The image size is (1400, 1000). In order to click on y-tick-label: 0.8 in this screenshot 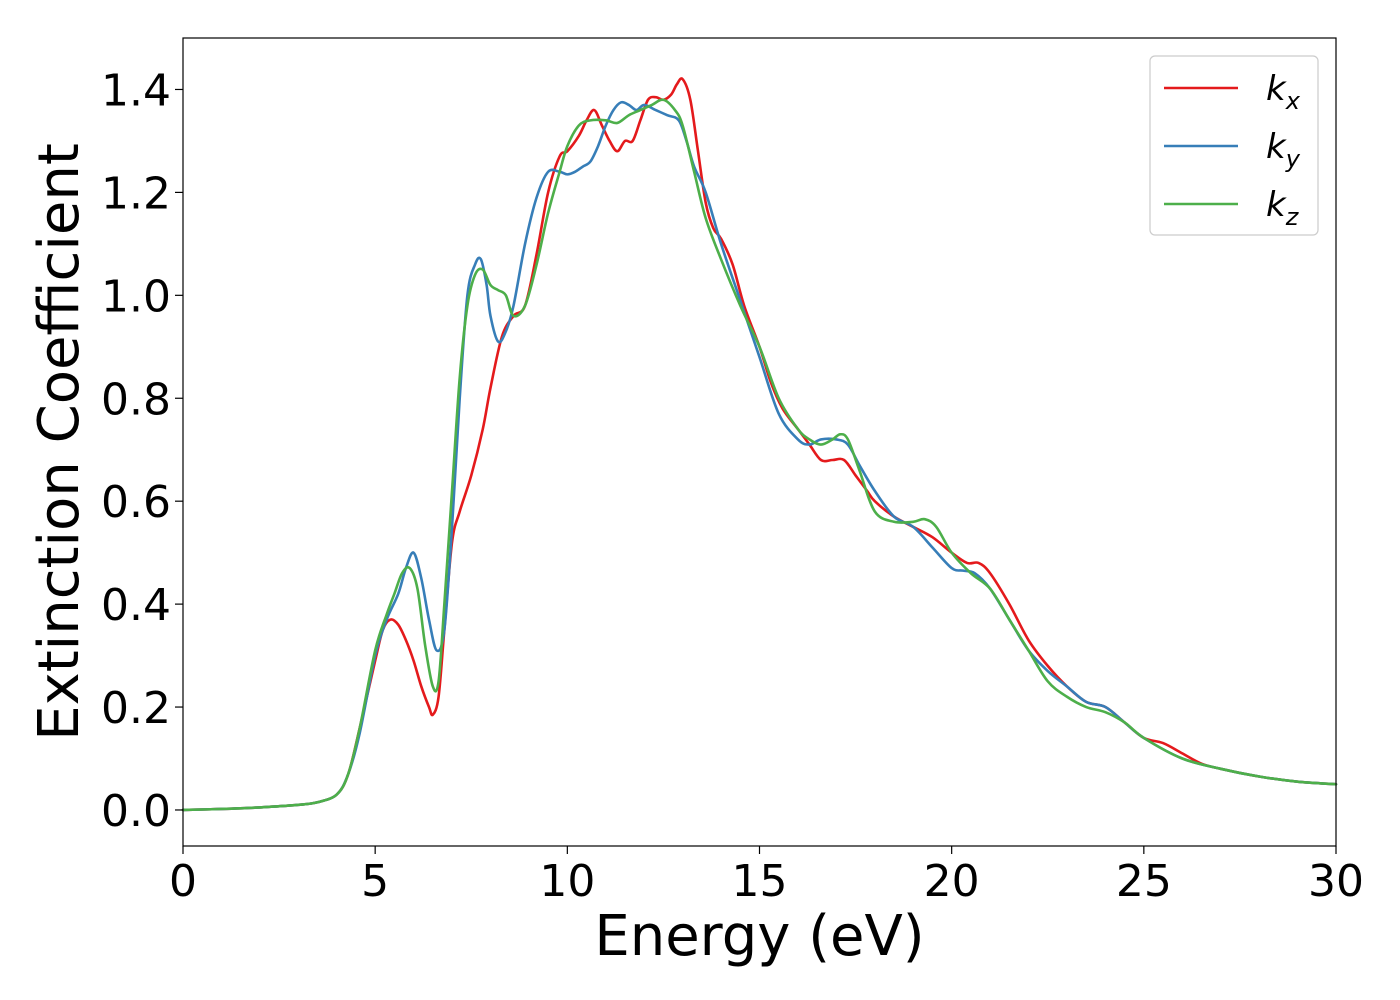, I will do `click(136, 399)`.